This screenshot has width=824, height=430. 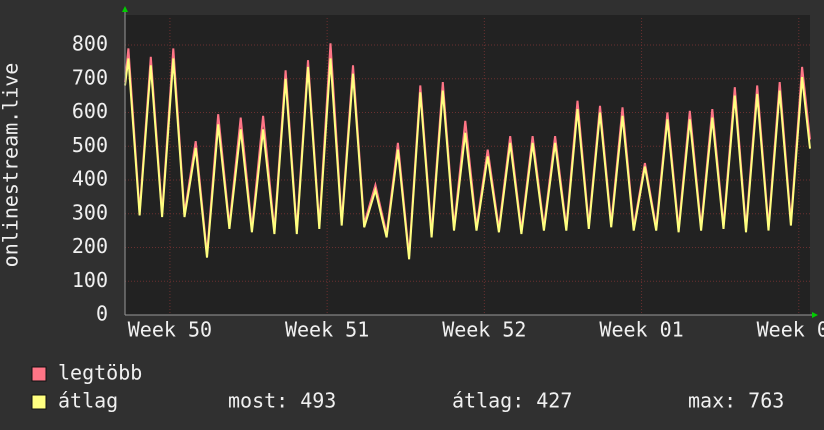 I want to click on y-tick-label: 800, so click(x=90, y=44).